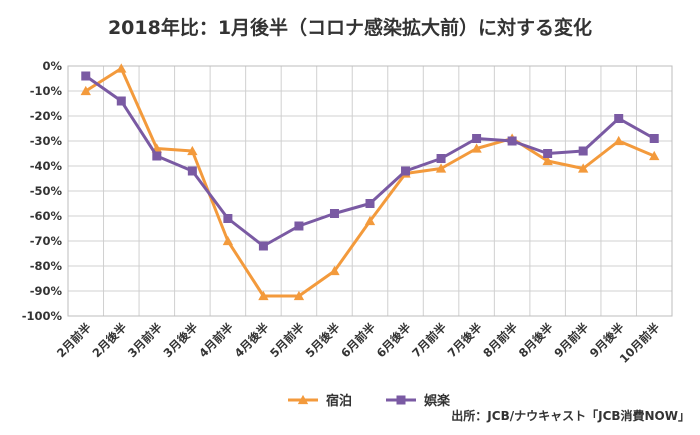 Image resolution: width=700 pixels, height=435 pixels. Describe the element at coordinates (358, 340) in the screenshot. I see `x-tick-label: 6月前半` at that location.